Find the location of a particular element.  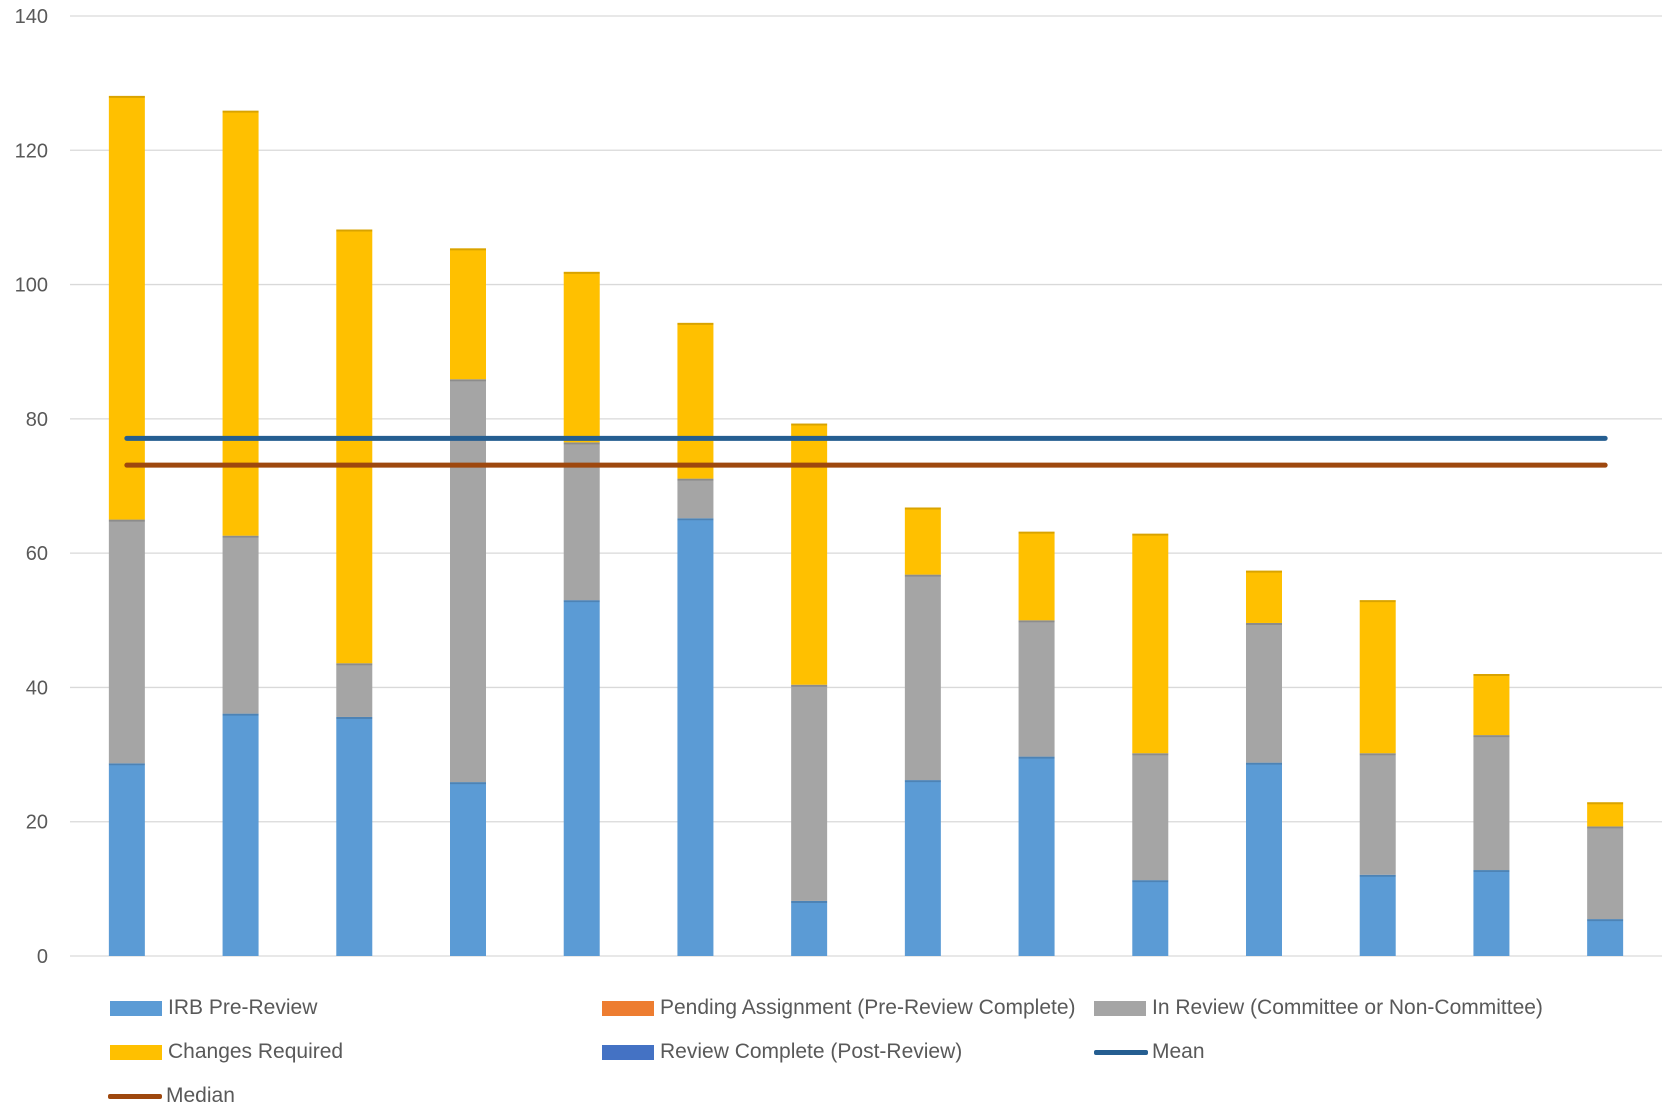

reference-lines is located at coordinates (866, 451).